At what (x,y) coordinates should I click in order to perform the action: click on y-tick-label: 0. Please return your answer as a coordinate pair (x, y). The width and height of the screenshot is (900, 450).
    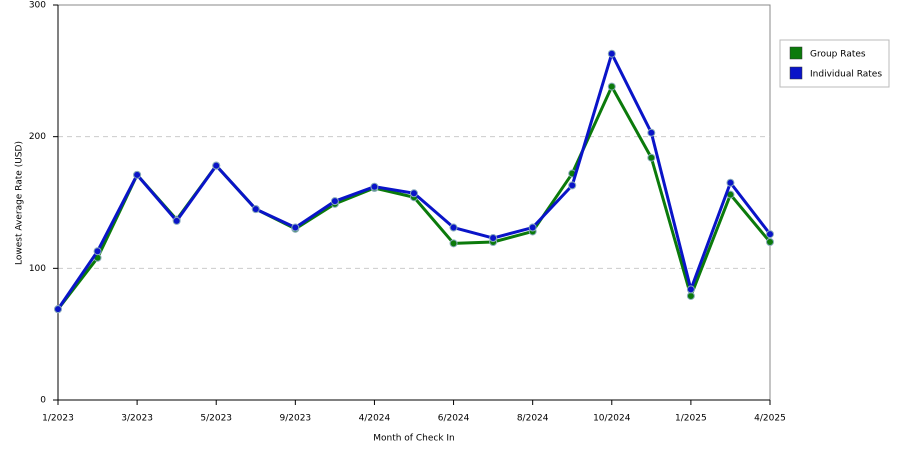
    Looking at the image, I should click on (43, 401).